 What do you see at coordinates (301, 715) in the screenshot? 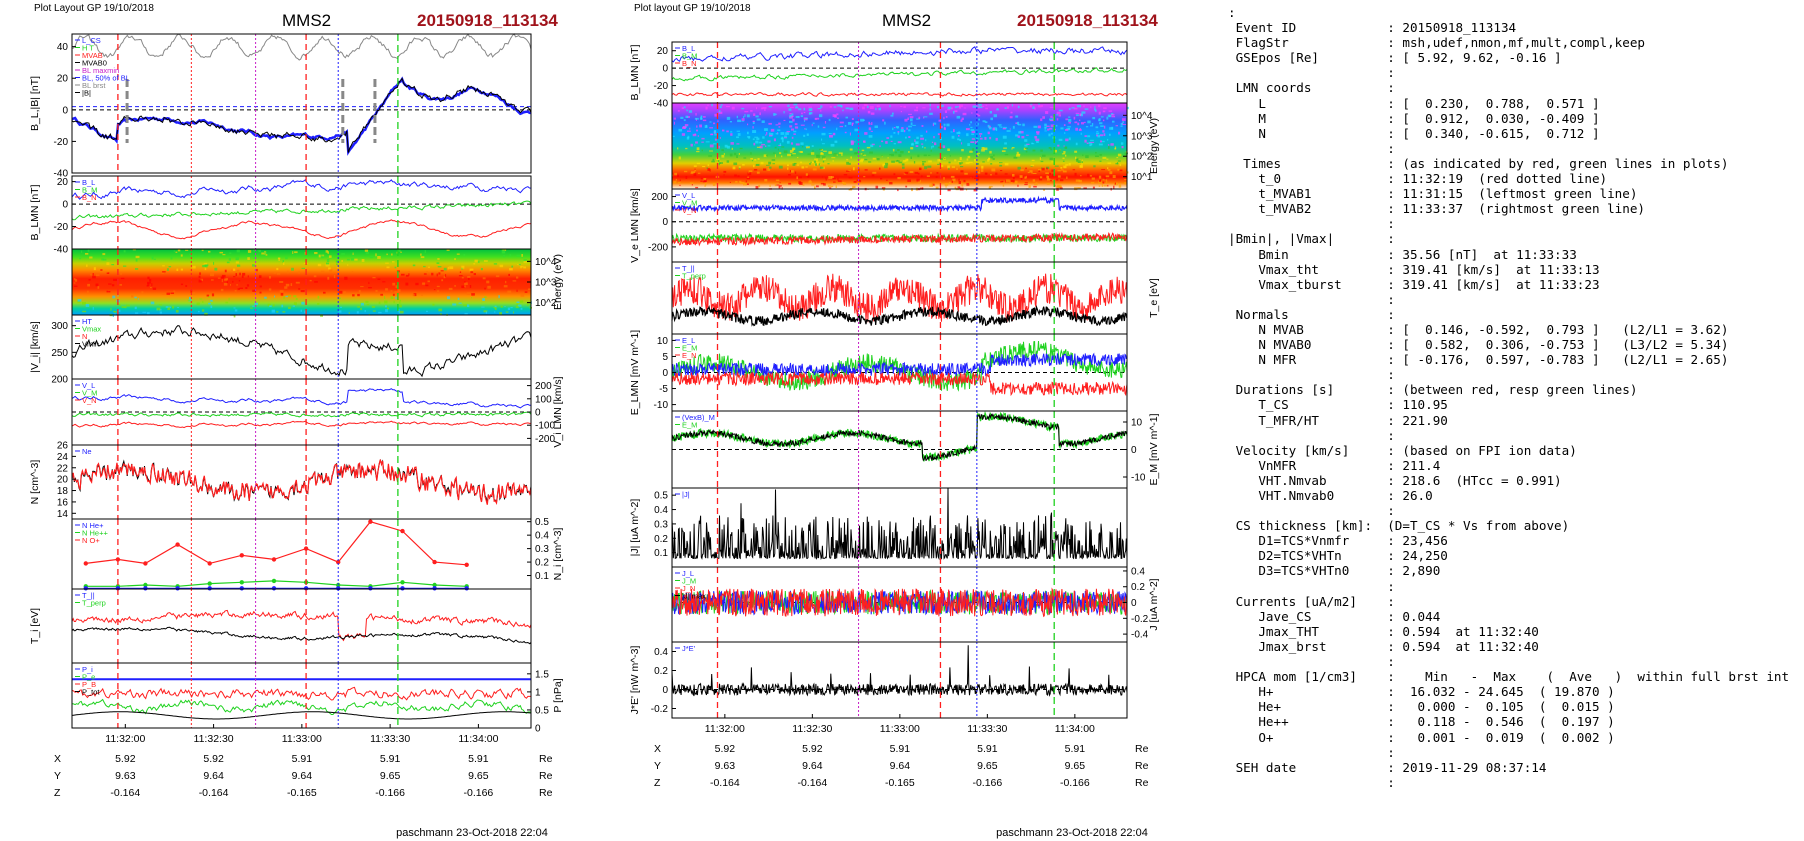
I see `pe-line` at bounding box center [301, 715].